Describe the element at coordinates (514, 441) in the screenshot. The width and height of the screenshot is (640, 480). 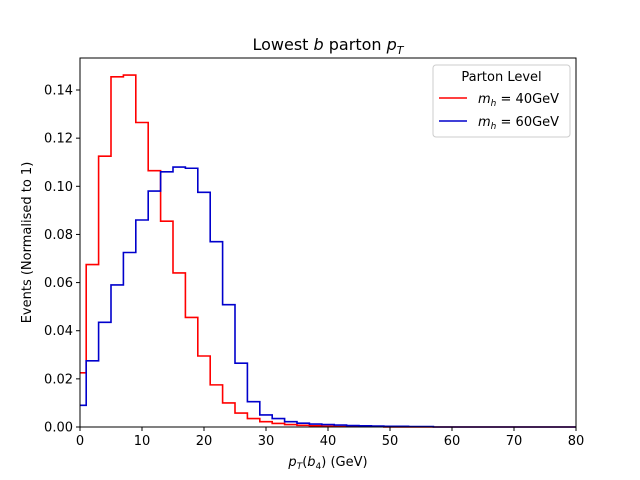
I see `x-tick-label: 70` at that location.